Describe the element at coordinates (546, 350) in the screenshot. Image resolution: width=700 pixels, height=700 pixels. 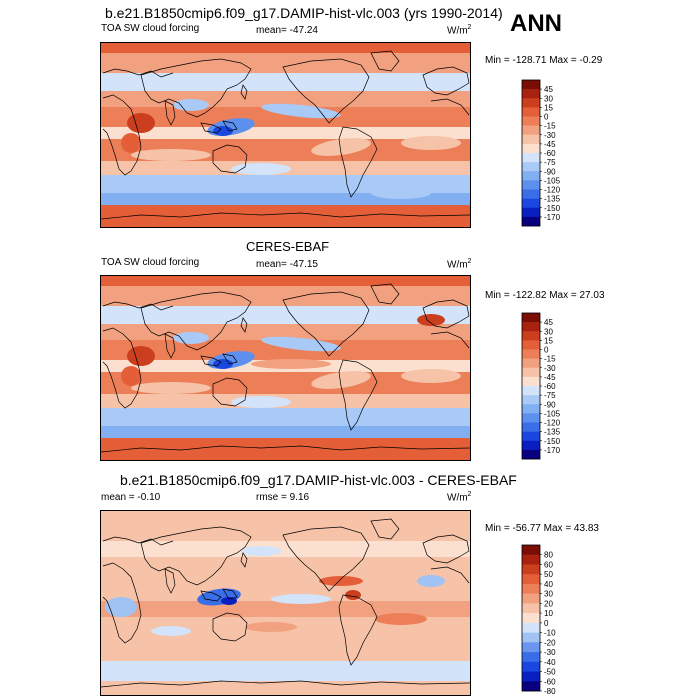
I see `colorbar-2-tick-label: 0` at that location.